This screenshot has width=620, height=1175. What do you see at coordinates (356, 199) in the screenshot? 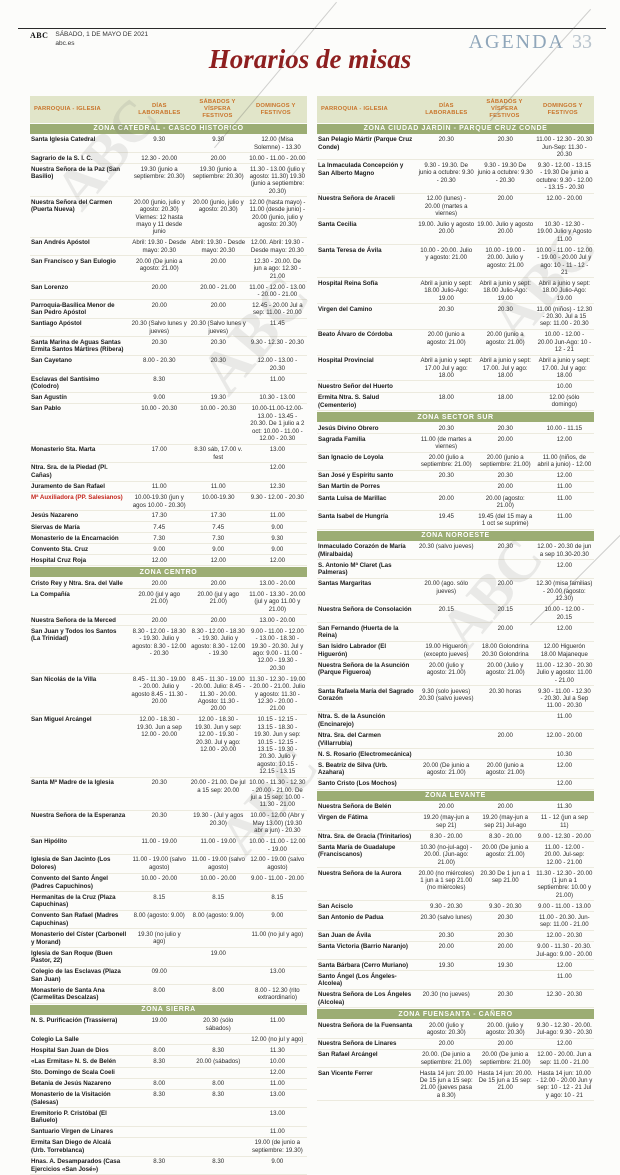
I see `parish-name: Nuestra Señora de Araceli` at bounding box center [356, 199].